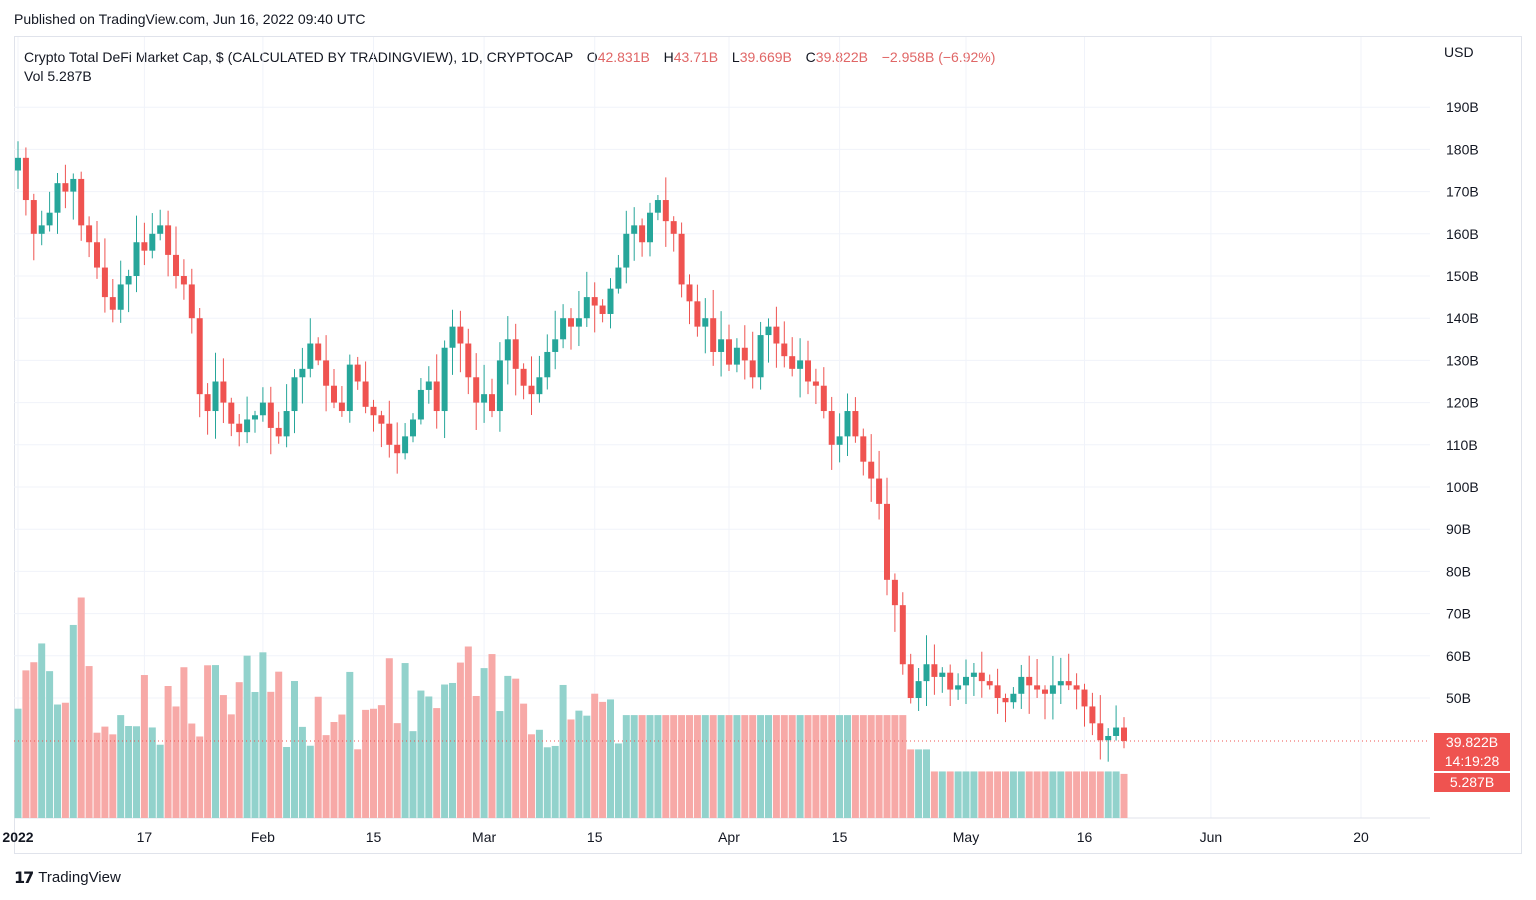 This screenshot has height=900, width=1536. I want to click on y-tick-label: 180B, so click(1462, 149).